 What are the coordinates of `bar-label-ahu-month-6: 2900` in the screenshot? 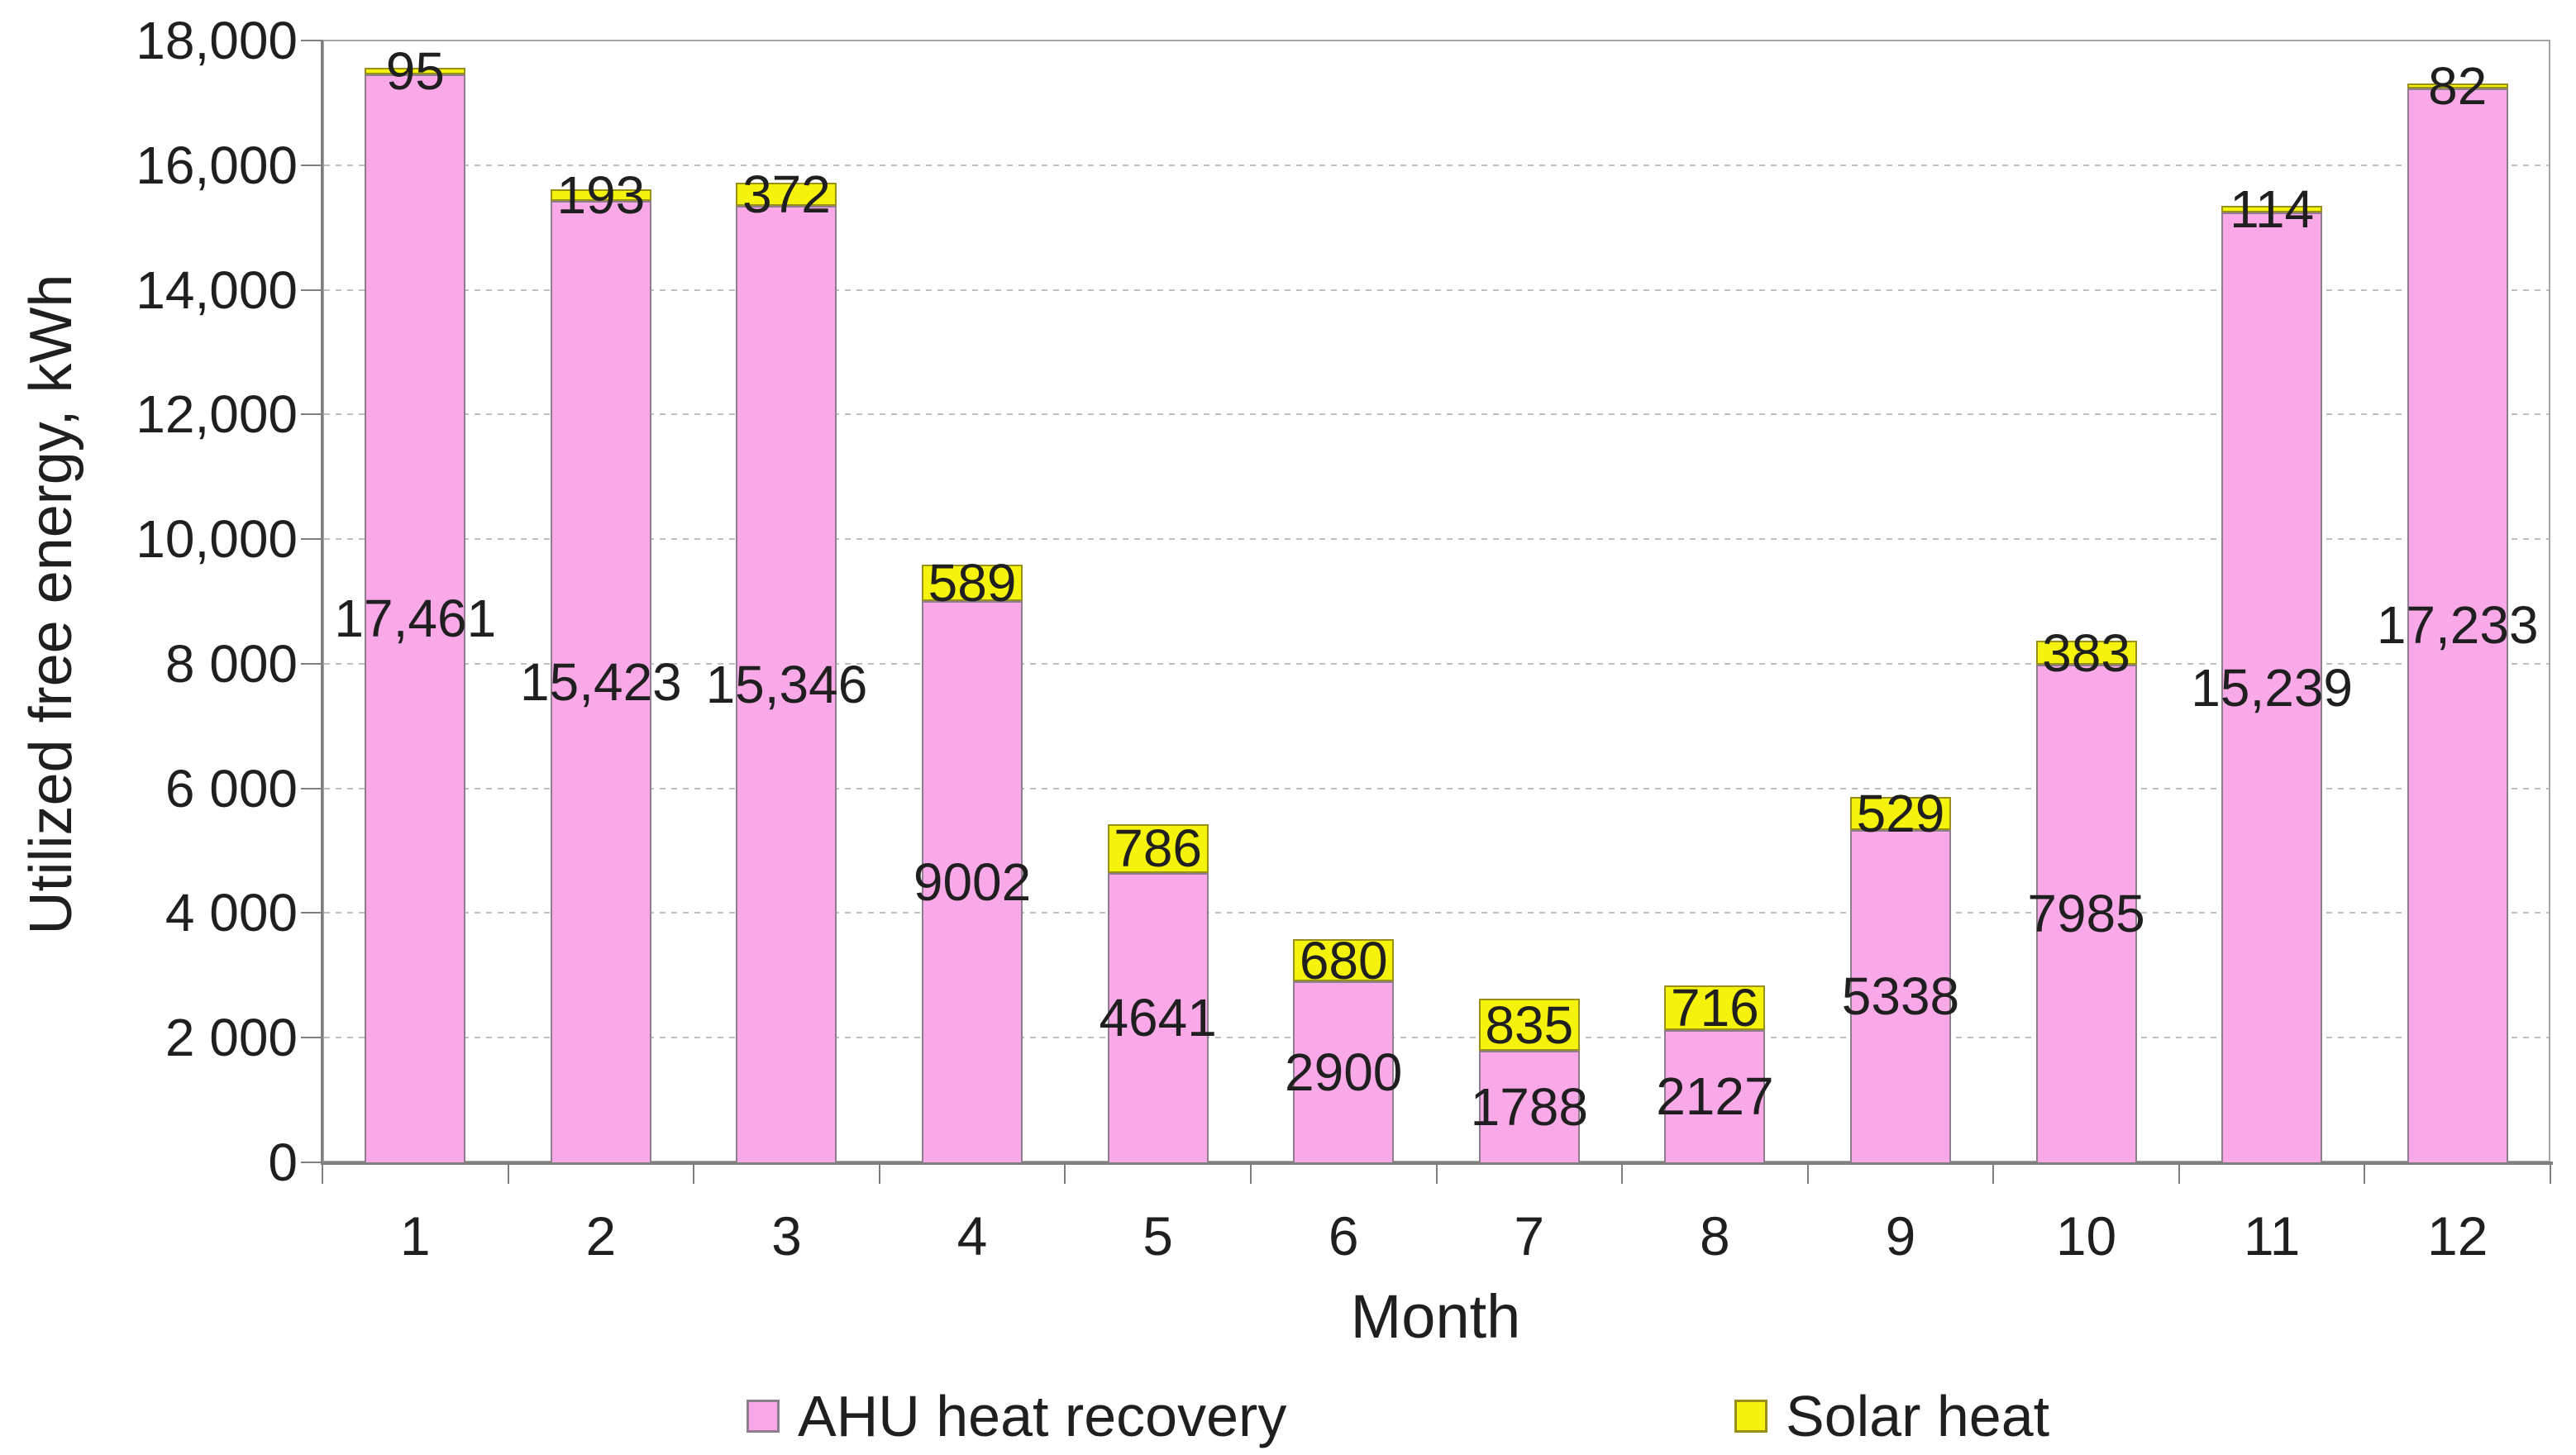 It's located at (1344, 1072).